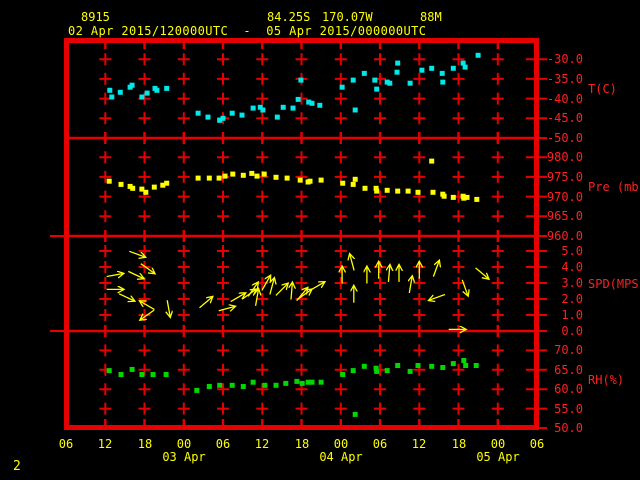 The image size is (640, 480). I want to click on x-date-label: 05 Apr, so click(498, 457).